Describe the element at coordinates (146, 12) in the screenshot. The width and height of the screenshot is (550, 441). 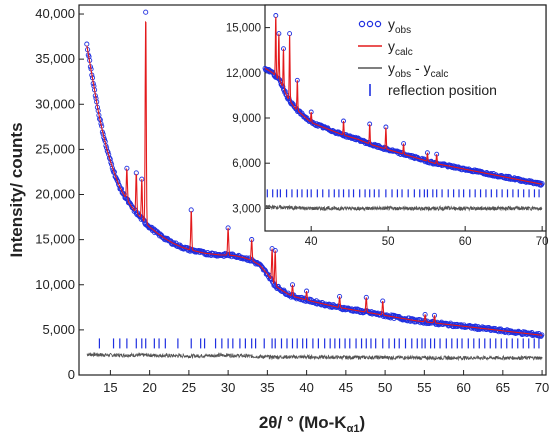
I see `observed-peak-point` at that location.